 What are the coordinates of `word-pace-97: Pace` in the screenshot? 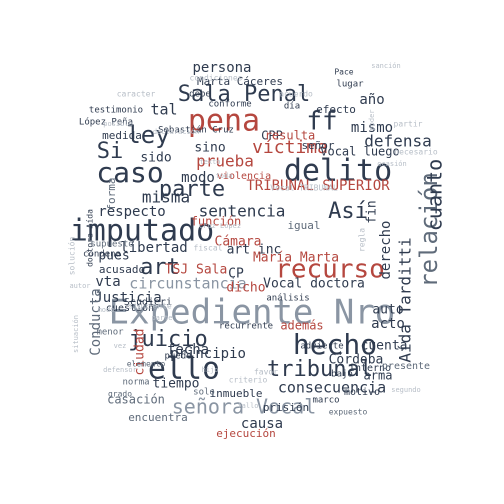 It's located at (343, 72).